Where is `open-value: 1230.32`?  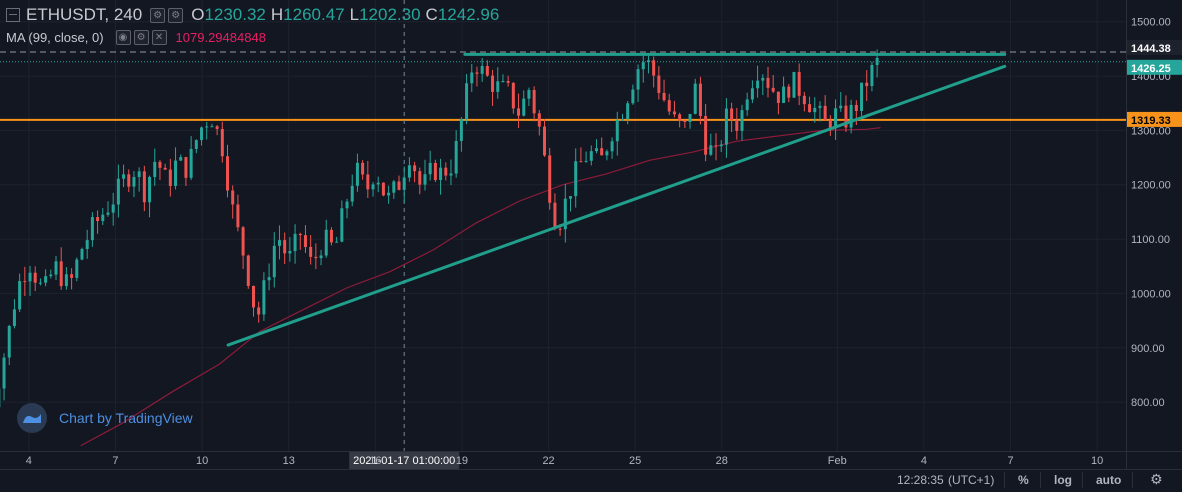 open-value: 1230.32 is located at coordinates (234, 15).